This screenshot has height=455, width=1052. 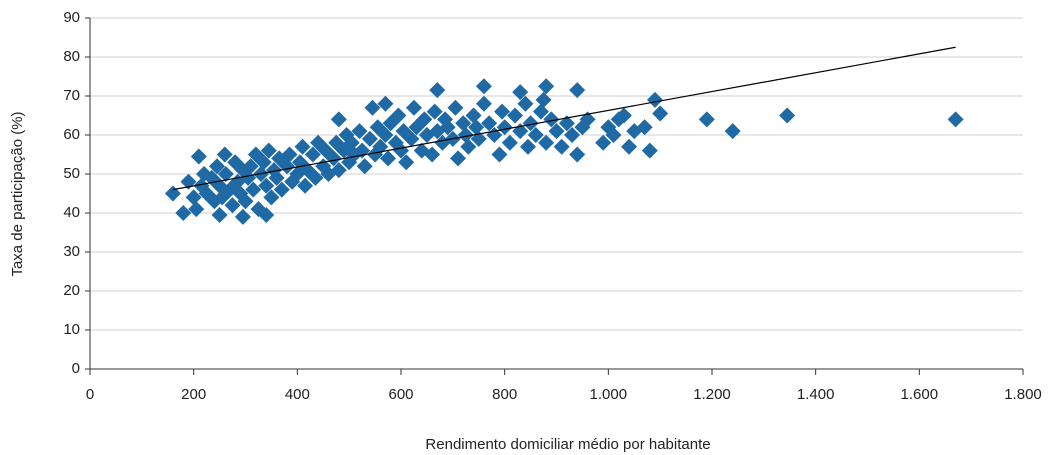 What do you see at coordinates (609, 394) in the screenshot?
I see `x-tick-label: 1.000` at bounding box center [609, 394].